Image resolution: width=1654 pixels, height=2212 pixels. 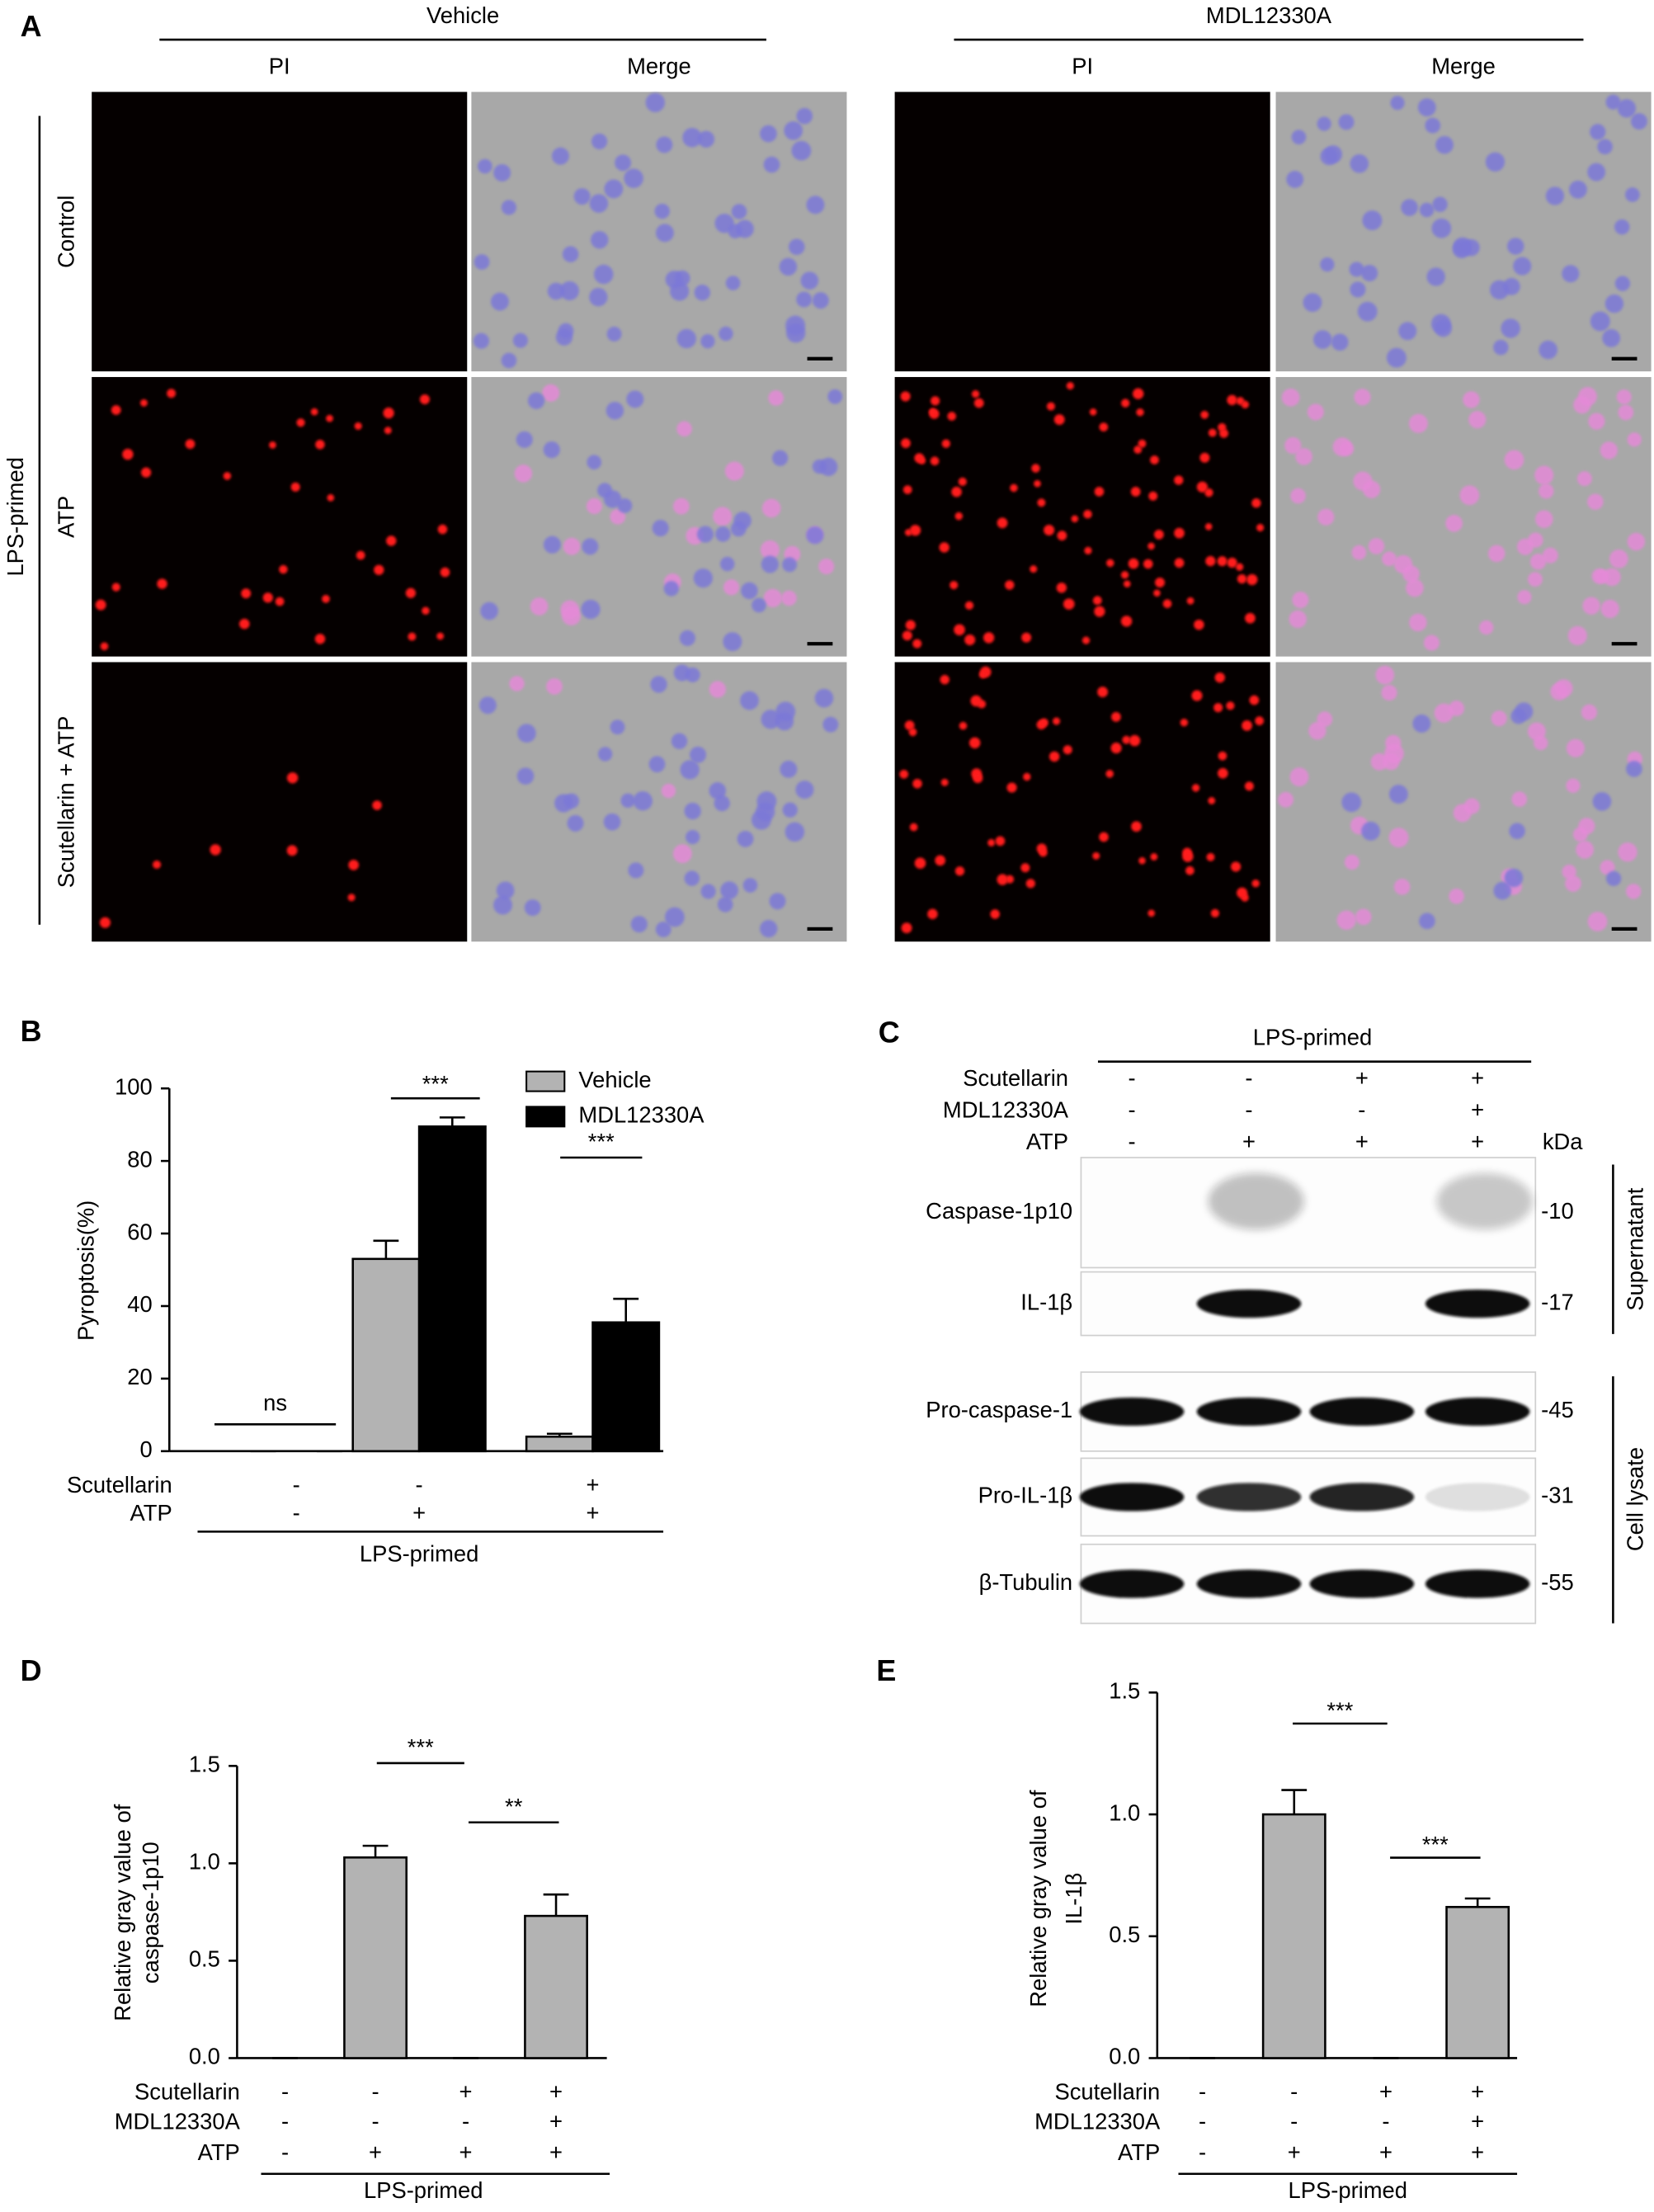 I want to click on y-tick-label: 0.5, so click(x=204, y=1959).